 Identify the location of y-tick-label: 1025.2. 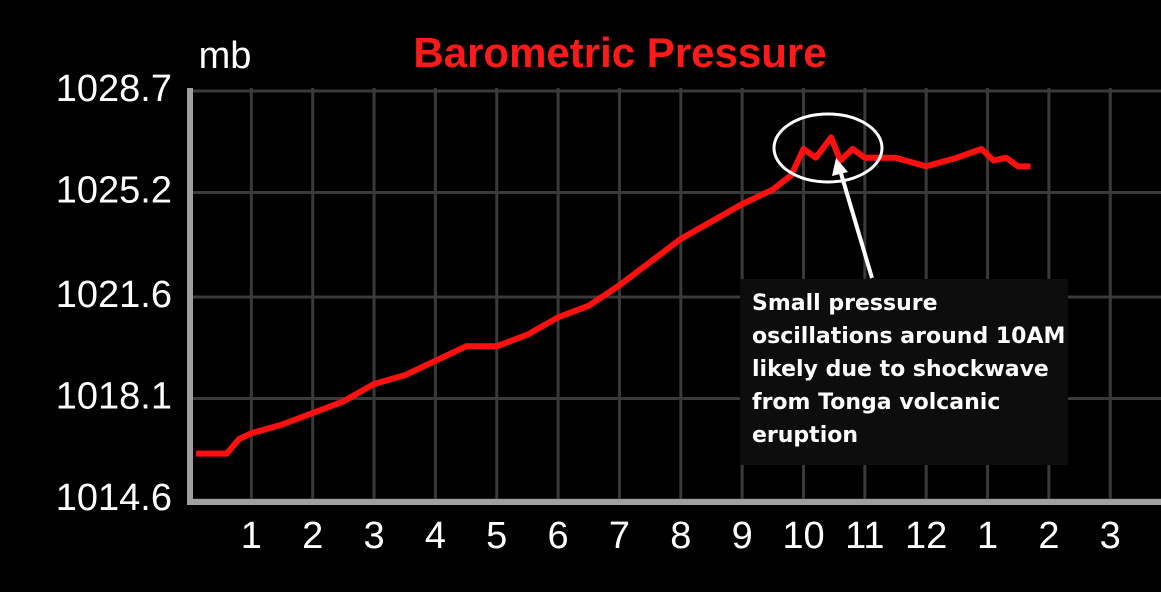
(114, 191).